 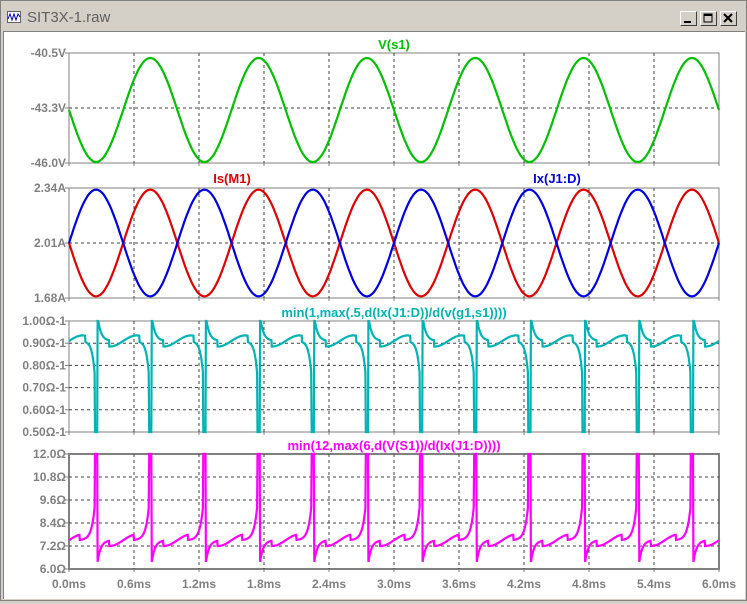 What do you see at coordinates (688, 18) in the screenshot?
I see `minimize-button` at bounding box center [688, 18].